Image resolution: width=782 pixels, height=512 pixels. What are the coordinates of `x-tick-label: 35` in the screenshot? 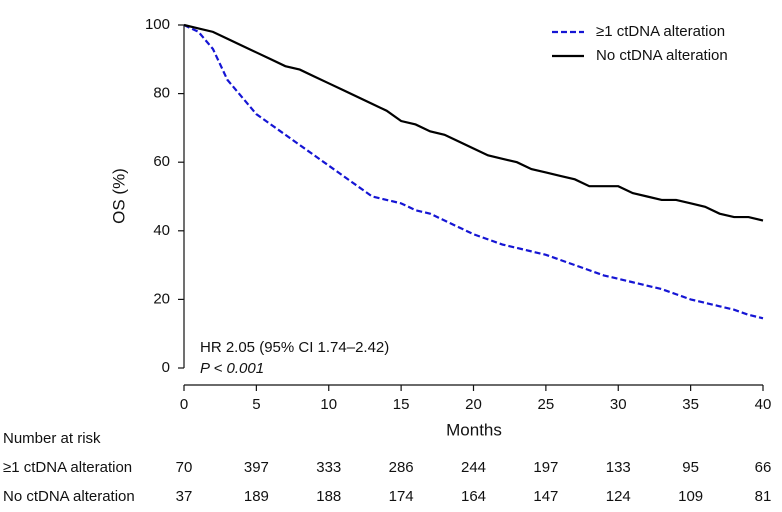 It's located at (690, 404).